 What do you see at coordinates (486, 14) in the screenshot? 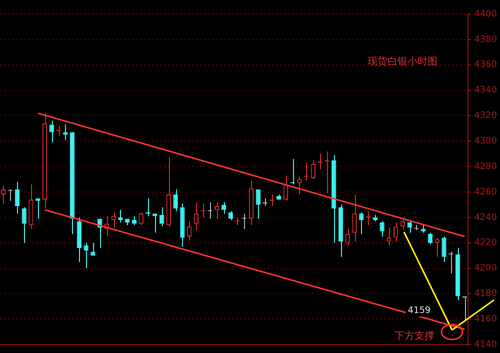
I see `y-tick-label: 4400` at bounding box center [486, 14].